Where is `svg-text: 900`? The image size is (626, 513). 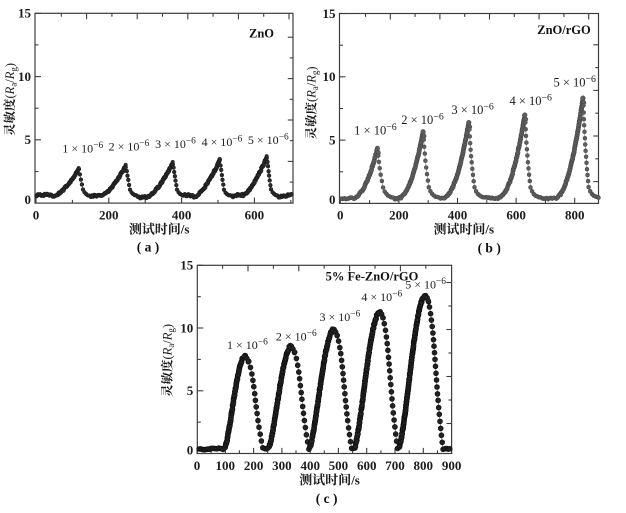 svg-text: 900 is located at coordinates (452, 465).